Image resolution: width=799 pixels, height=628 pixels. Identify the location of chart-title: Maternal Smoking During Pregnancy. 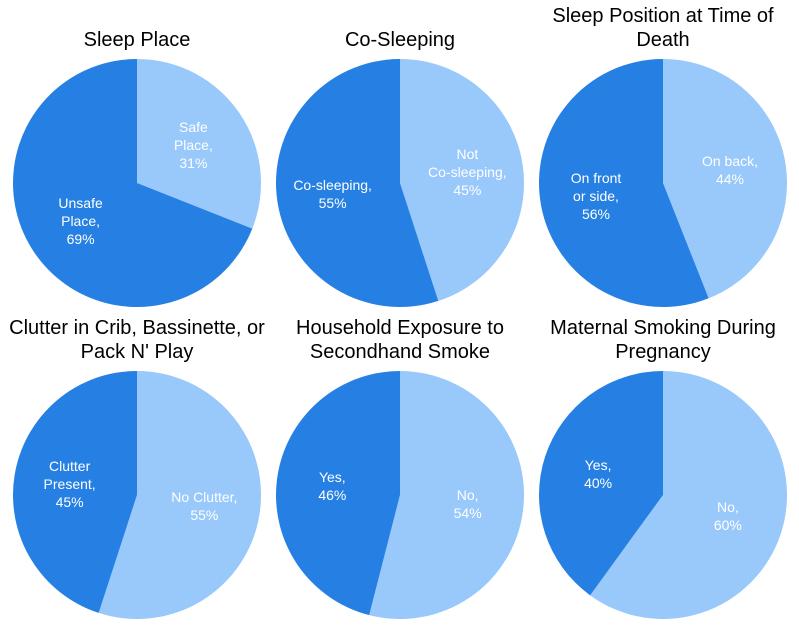
(663, 340).